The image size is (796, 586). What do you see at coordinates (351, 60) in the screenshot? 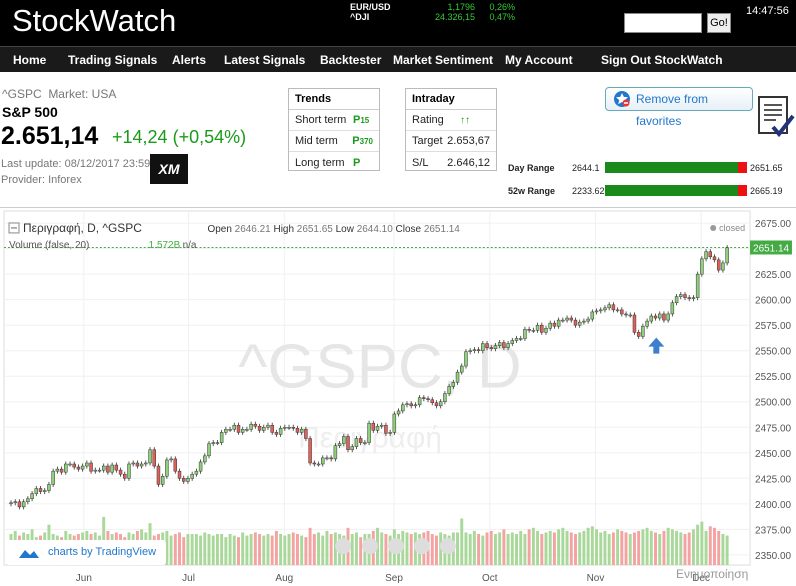
I see `nav-backtester: Backtester` at bounding box center [351, 60].